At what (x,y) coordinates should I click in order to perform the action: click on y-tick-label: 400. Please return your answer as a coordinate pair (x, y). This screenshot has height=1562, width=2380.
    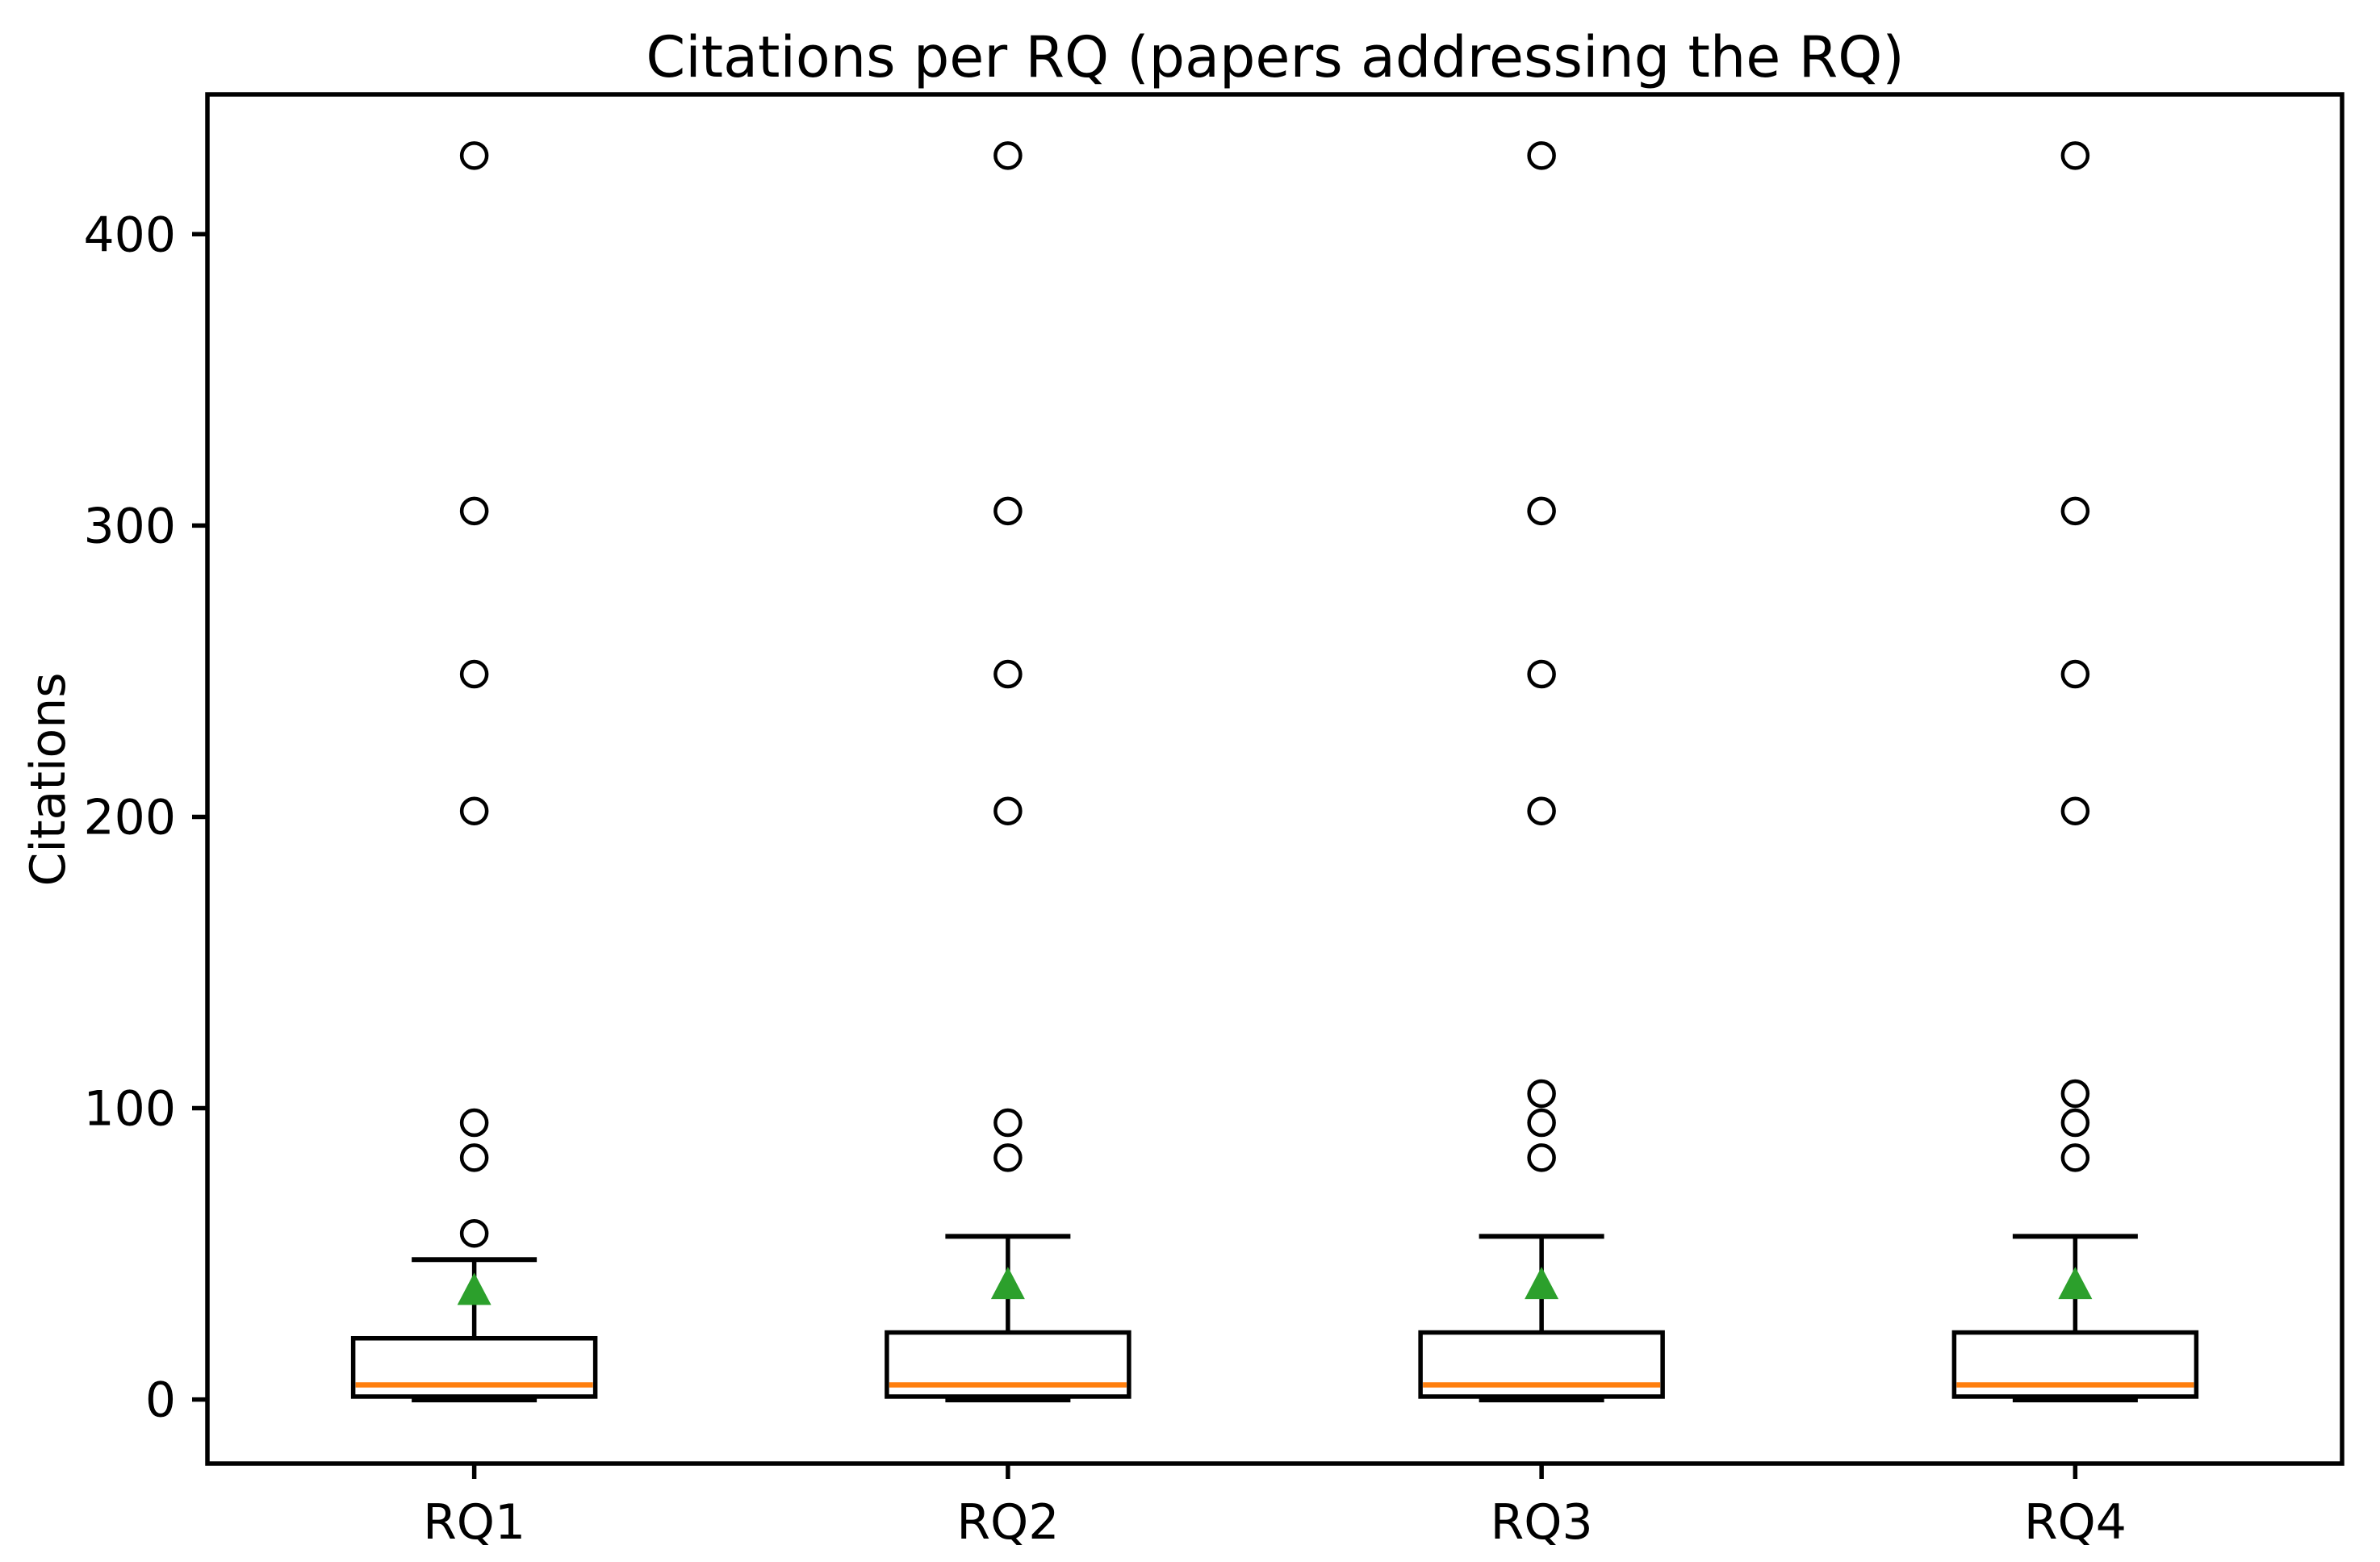
    Looking at the image, I should click on (129, 235).